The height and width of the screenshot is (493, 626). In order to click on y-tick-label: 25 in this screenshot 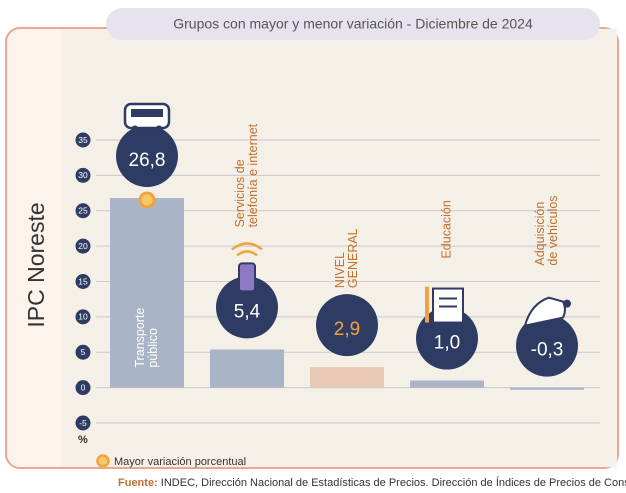, I will do `click(83, 211)`.